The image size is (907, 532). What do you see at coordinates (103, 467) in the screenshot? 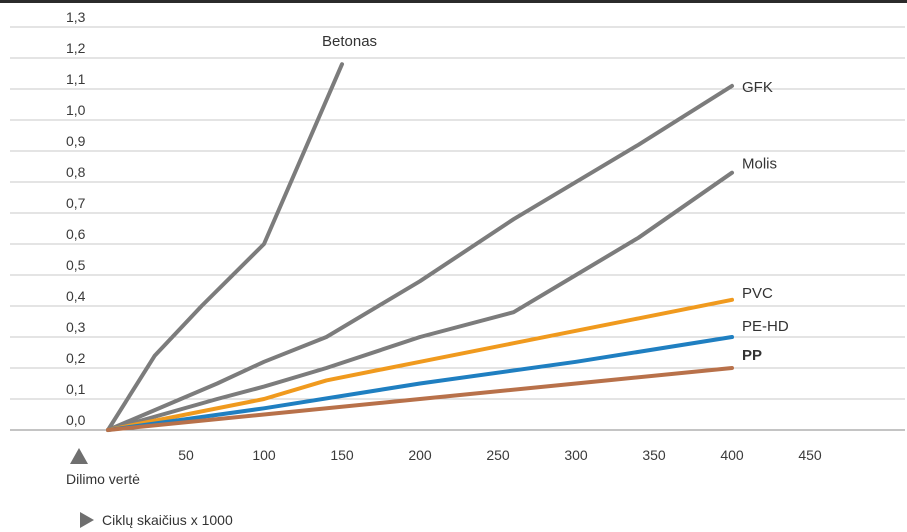
I see `y-axis-caption: Dilimo vertė` at bounding box center [103, 467].